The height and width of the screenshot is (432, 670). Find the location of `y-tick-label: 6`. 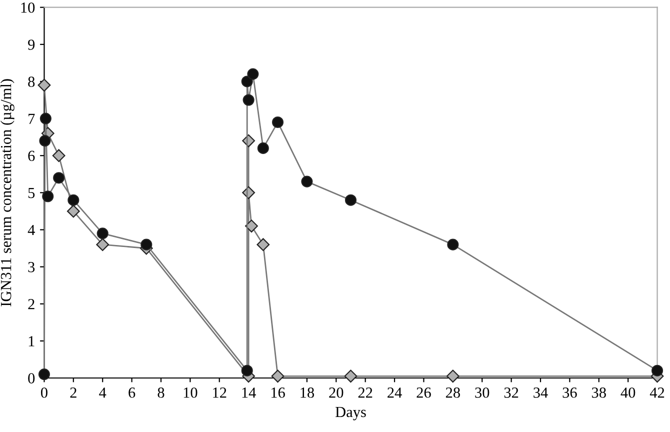

y-tick-label: 6 is located at coordinates (31, 156).